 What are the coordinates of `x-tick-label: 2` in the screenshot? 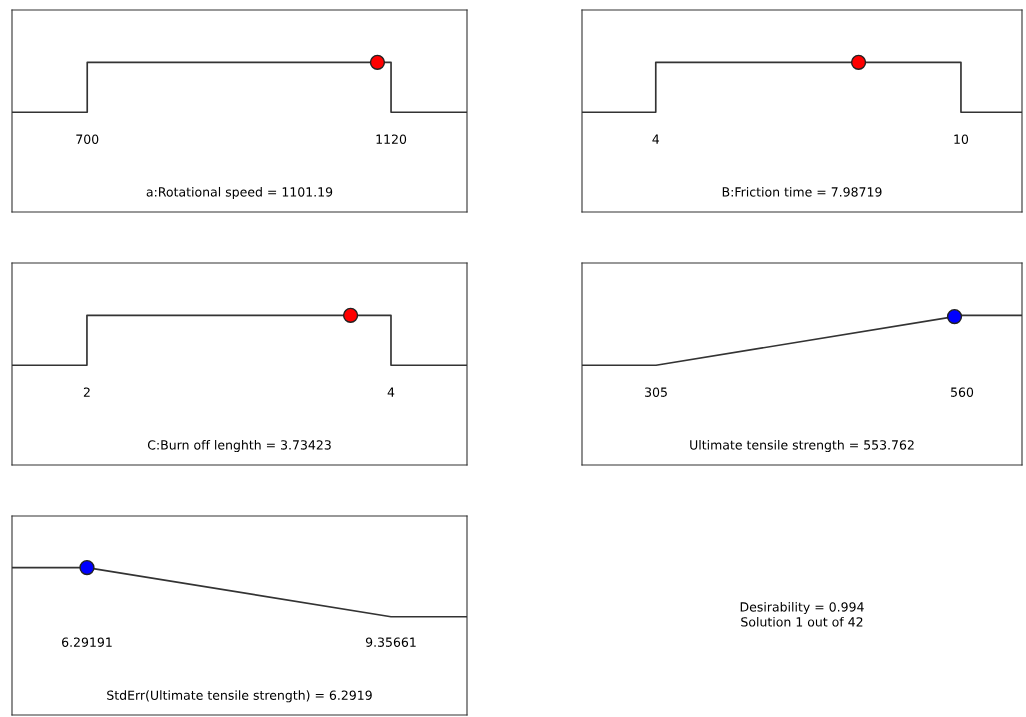 It's located at (86, 392).